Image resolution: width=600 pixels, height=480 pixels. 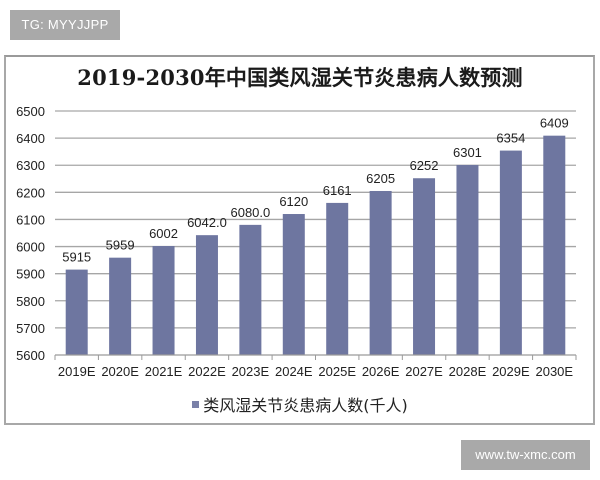 What do you see at coordinates (30, 111) in the screenshot?
I see `y-tick-label: 6500` at bounding box center [30, 111].